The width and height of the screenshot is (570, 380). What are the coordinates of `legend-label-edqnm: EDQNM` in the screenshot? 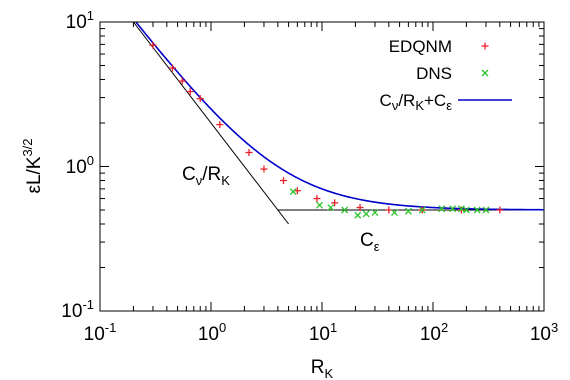 It's located at (420, 46).